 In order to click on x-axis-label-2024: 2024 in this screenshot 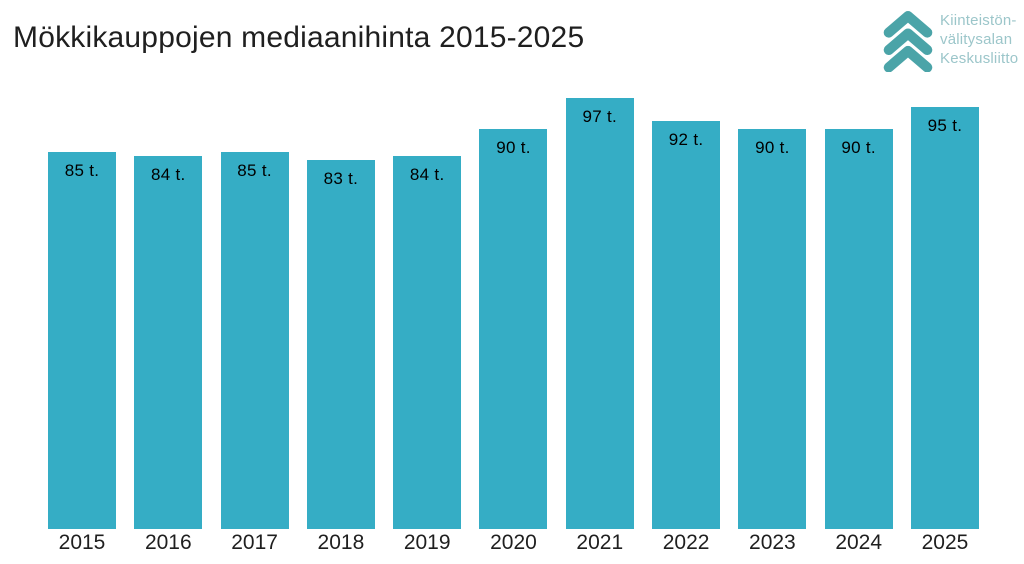, I will do `click(859, 542)`.